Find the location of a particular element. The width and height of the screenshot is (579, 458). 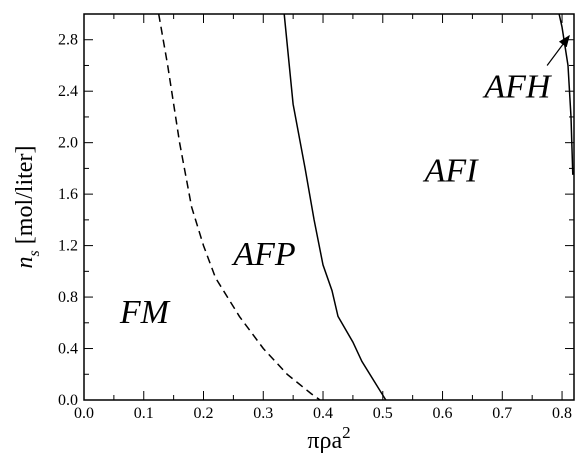

x-tick-label: 0.2 is located at coordinates (204, 413).